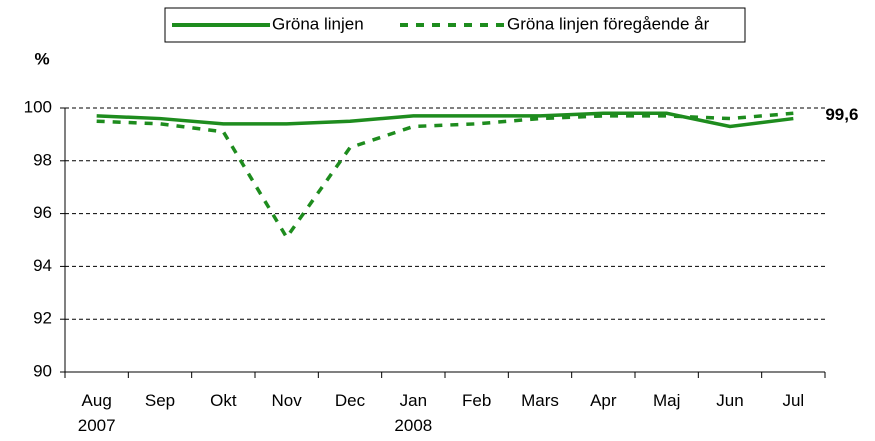 The image size is (875, 441). I want to click on y-tick-label: 96, so click(42, 212).